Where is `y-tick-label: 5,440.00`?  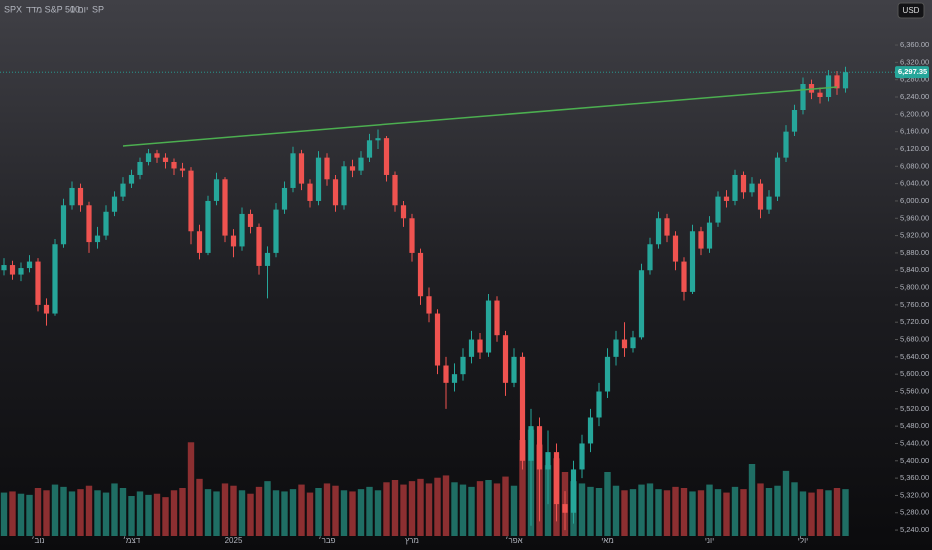
y-tick-label: 5,440.00 is located at coordinates (914, 442).